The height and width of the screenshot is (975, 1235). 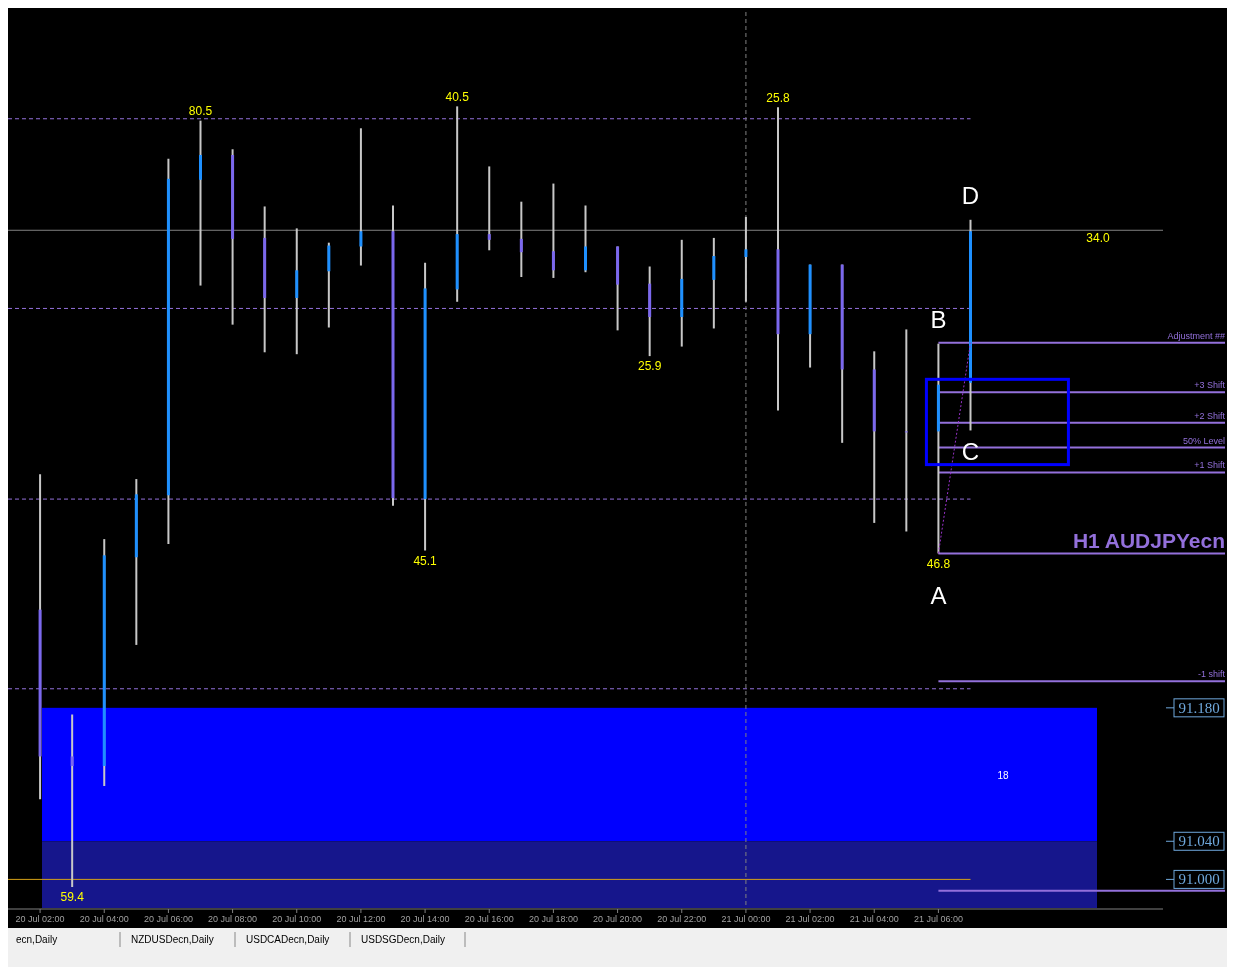 What do you see at coordinates (457, 96) in the screenshot?
I see `annotation: 40.5` at bounding box center [457, 96].